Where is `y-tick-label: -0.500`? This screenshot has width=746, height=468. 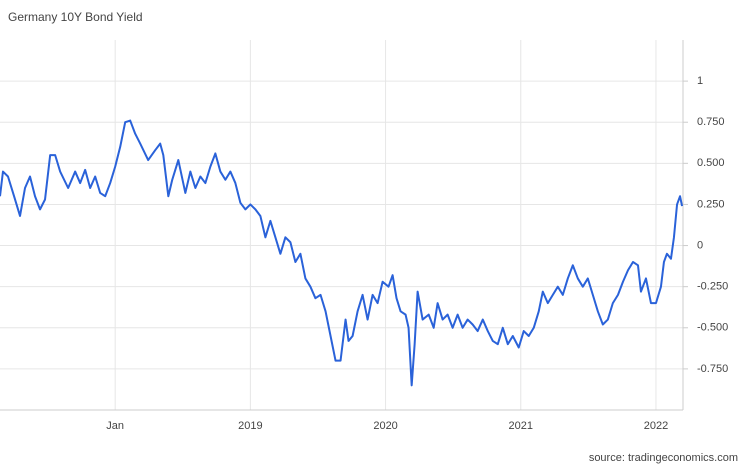 y-tick-label: -0.500 is located at coordinates (712, 328).